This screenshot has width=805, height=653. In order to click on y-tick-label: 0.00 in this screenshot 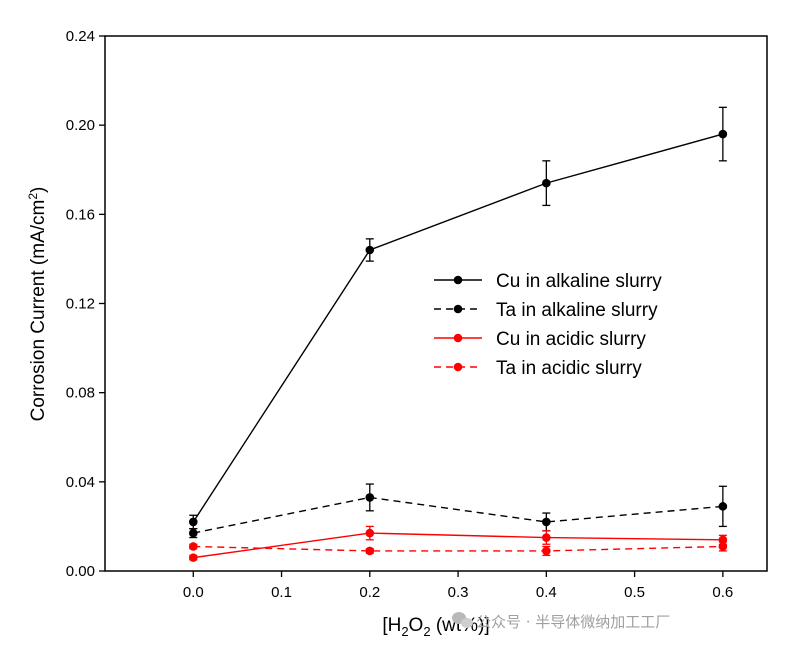, I will do `click(80, 571)`.